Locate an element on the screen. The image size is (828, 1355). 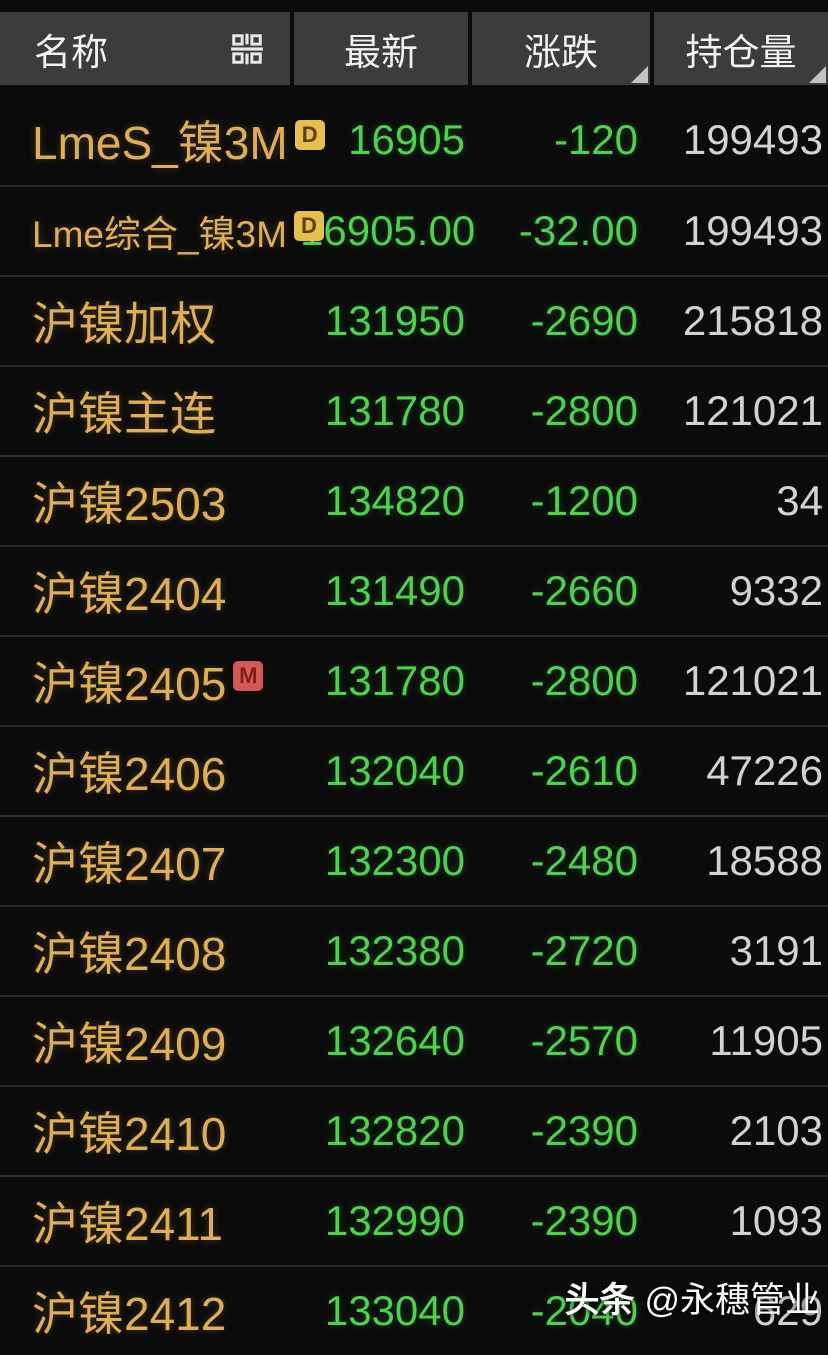
open-interest: 9332 is located at coordinates (776, 590).